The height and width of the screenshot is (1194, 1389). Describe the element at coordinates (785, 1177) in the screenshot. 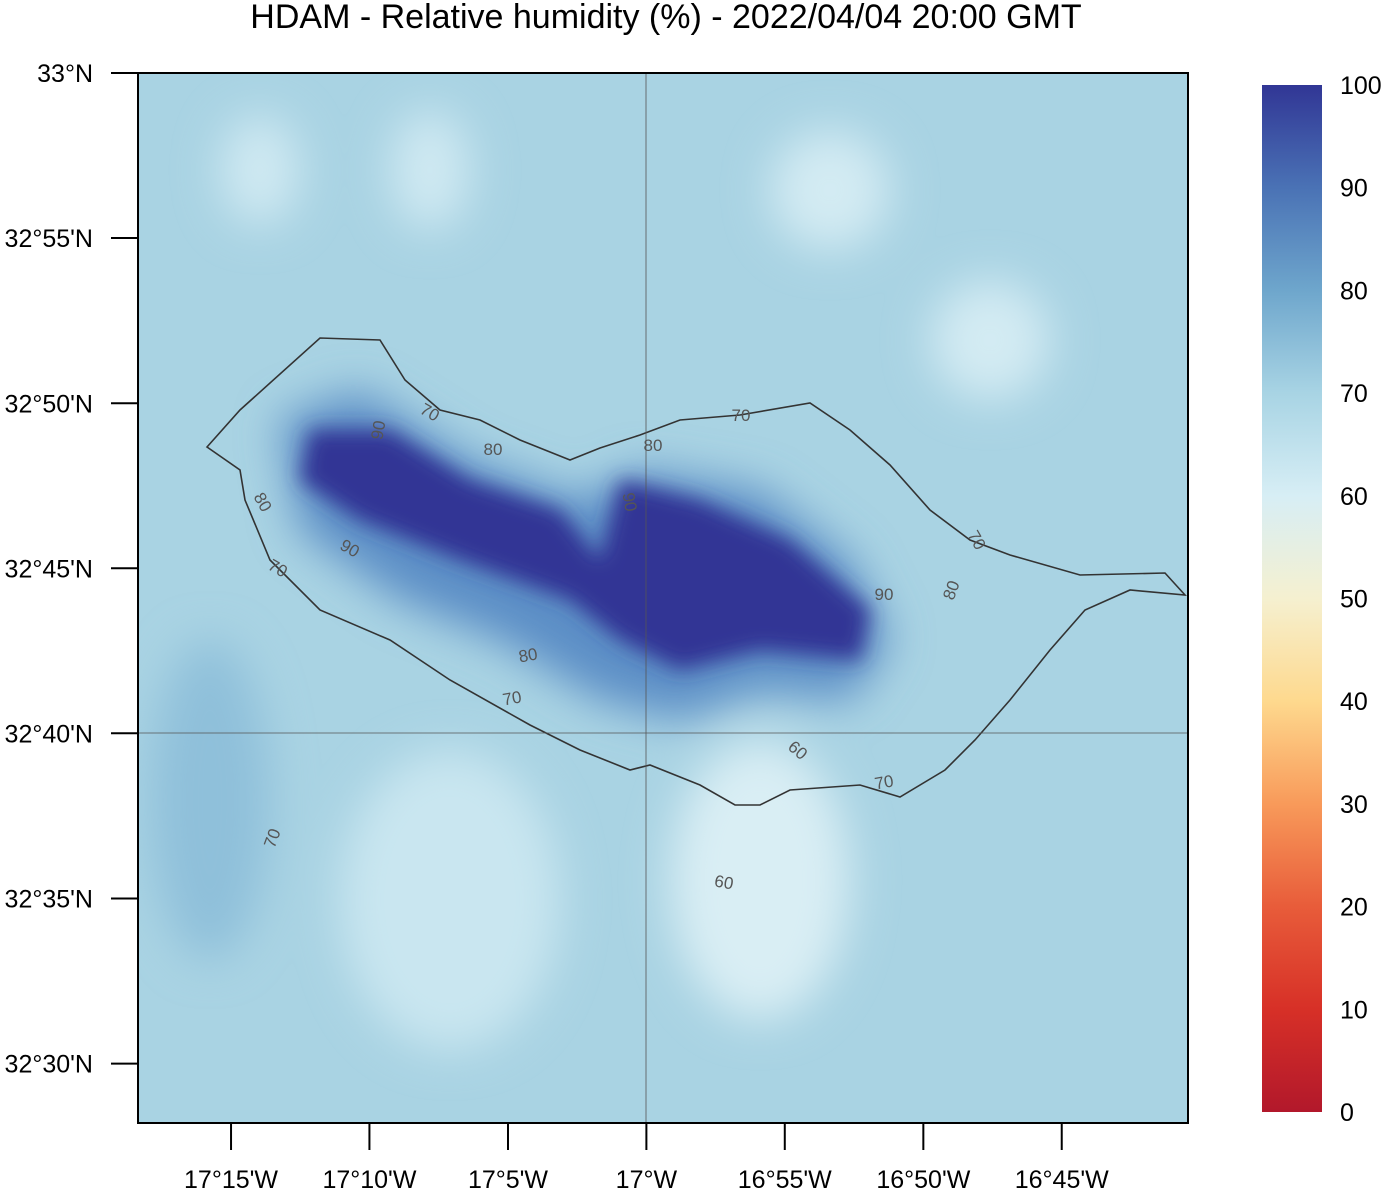

I see `x-tick-label: 16°55'W` at that location.